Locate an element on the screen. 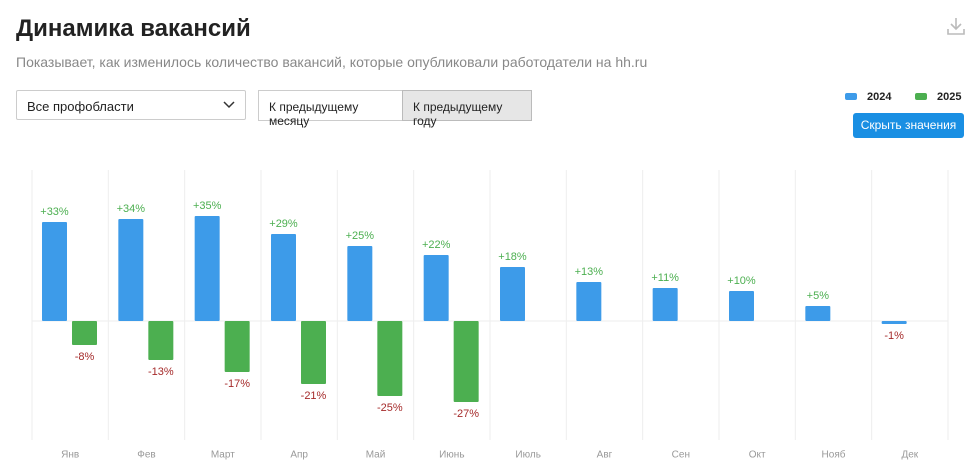  x-tick-label: Нояб is located at coordinates (834, 455).